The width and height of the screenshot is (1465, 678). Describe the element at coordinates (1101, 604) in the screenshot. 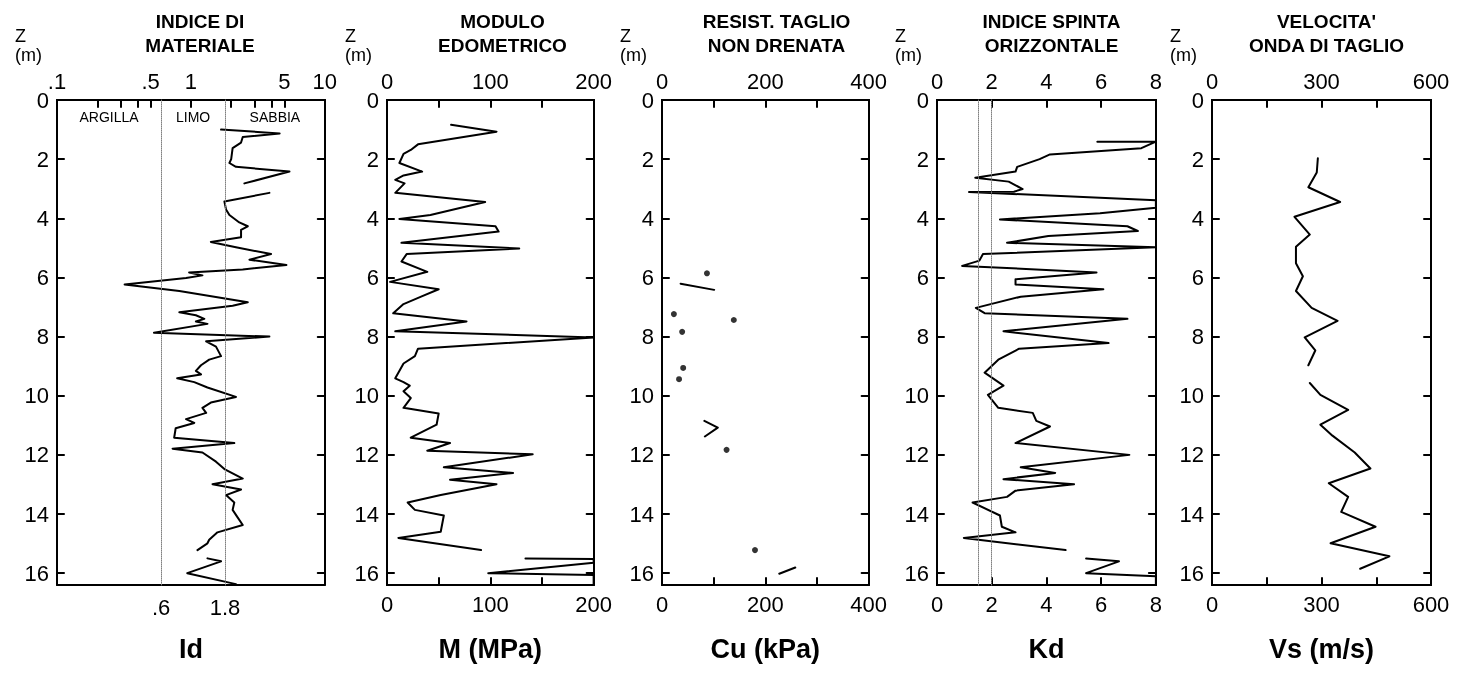

I see `x-tick-label: 6` at that location.